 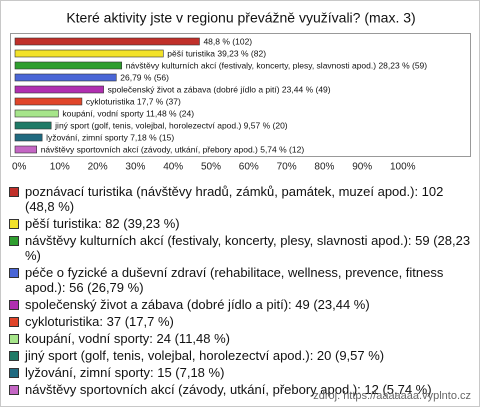 I want to click on x-tick-label: 20%, so click(x=98, y=167).